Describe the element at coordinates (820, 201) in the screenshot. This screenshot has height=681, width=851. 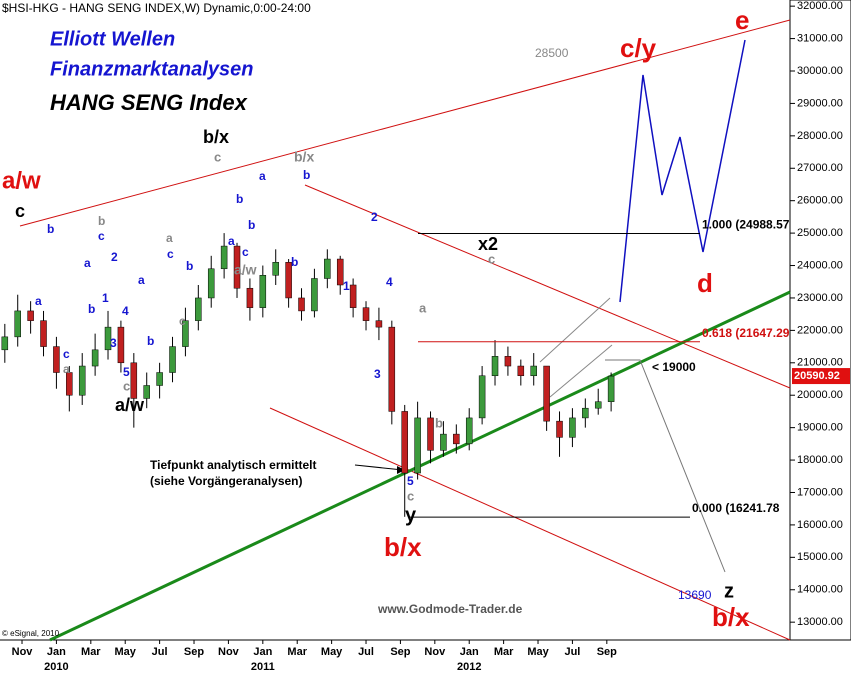
I see `y-tick-label: 26000.00` at that location.